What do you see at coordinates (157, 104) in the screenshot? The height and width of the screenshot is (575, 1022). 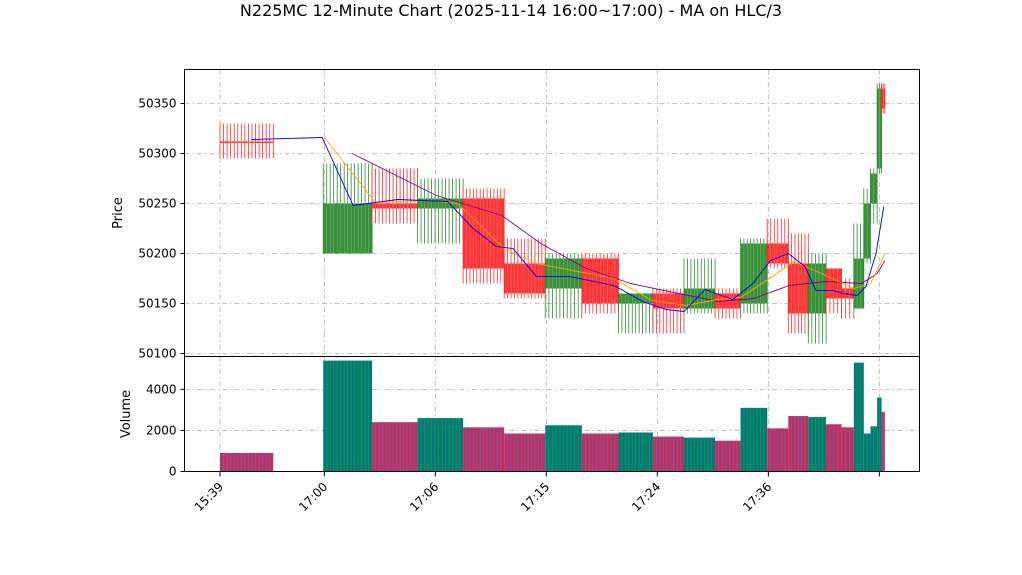 I see `price-tick-label: 50350` at bounding box center [157, 104].